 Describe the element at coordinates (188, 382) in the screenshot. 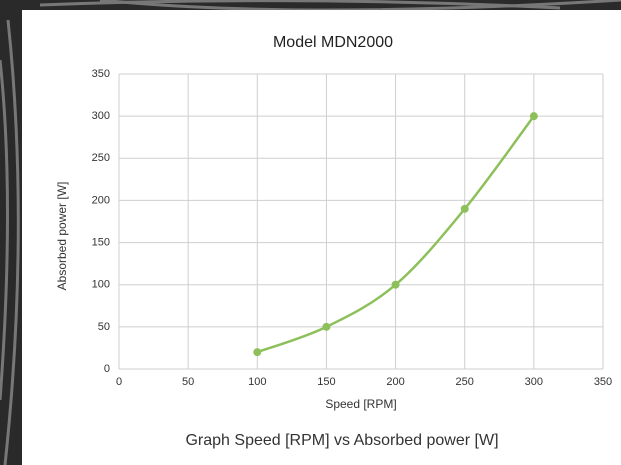

I see `x-tick-label: 50` at that location.